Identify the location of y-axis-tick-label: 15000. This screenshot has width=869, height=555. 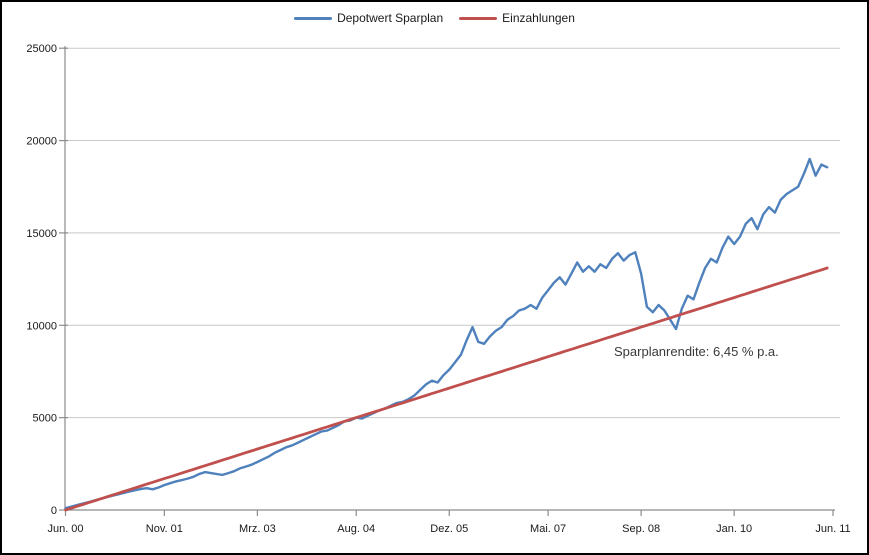
(41, 234).